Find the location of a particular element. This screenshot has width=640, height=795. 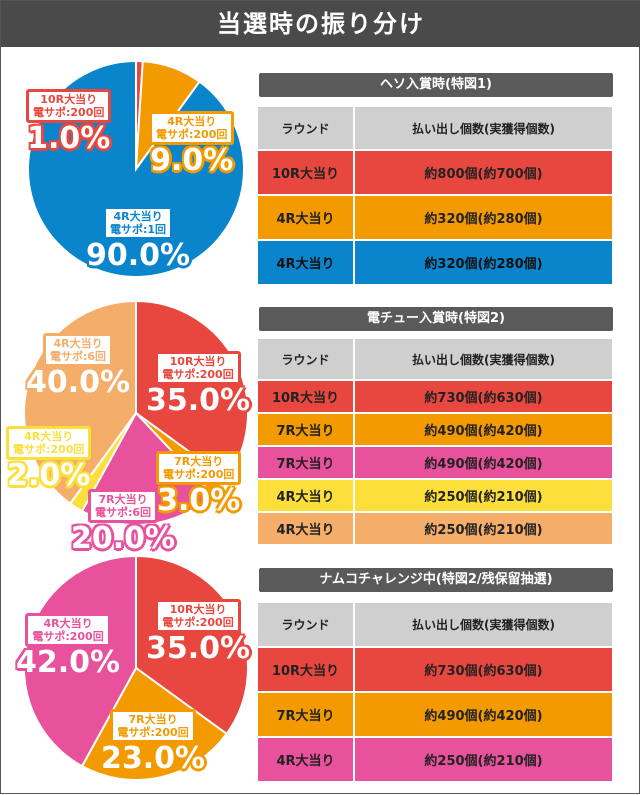

table-row: 10R大当り 約800個(約700個) is located at coordinates (435, 172).